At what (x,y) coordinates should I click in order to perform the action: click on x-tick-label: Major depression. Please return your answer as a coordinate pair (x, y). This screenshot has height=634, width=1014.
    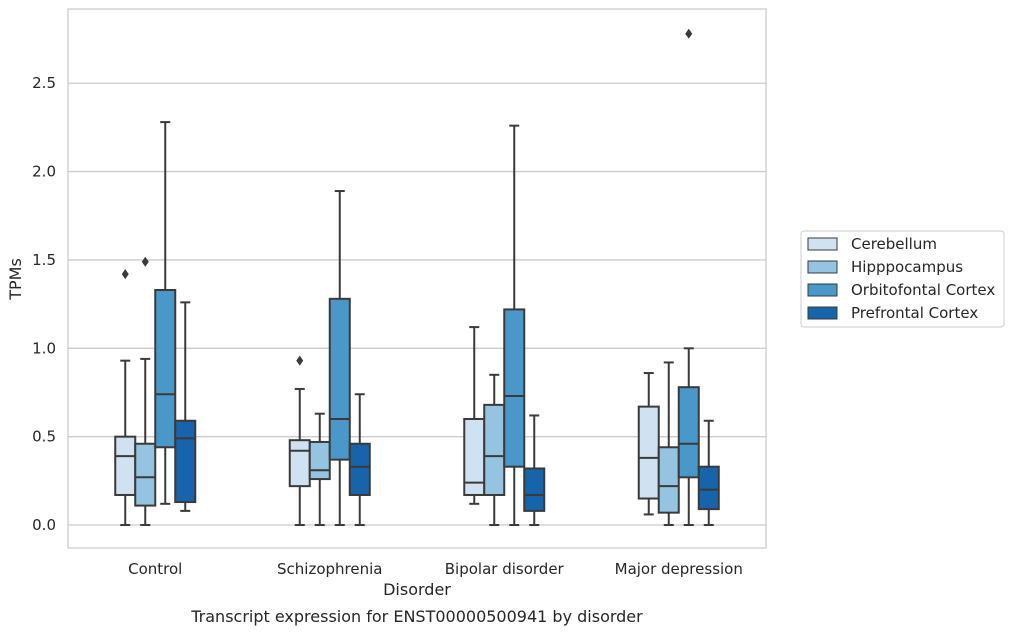
    Looking at the image, I should click on (679, 569).